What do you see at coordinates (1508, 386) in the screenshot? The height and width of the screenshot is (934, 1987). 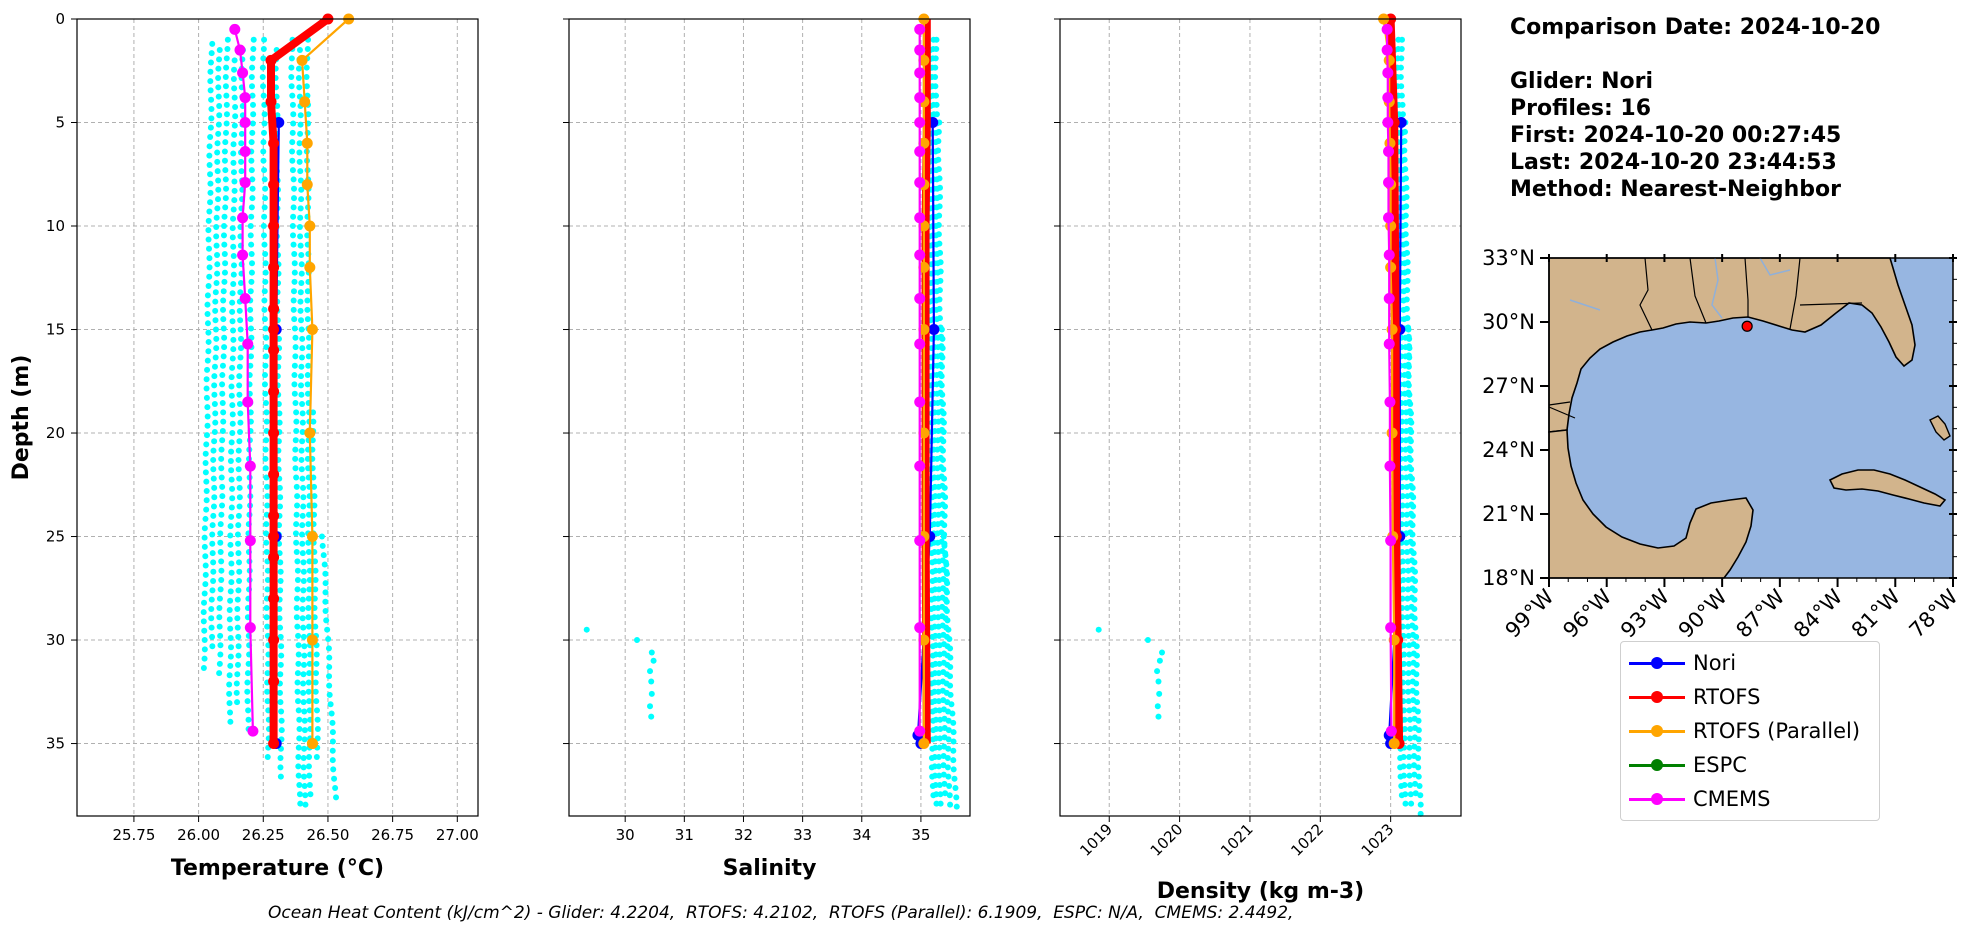 I see `map-lat-label: 27°N` at bounding box center [1508, 386].